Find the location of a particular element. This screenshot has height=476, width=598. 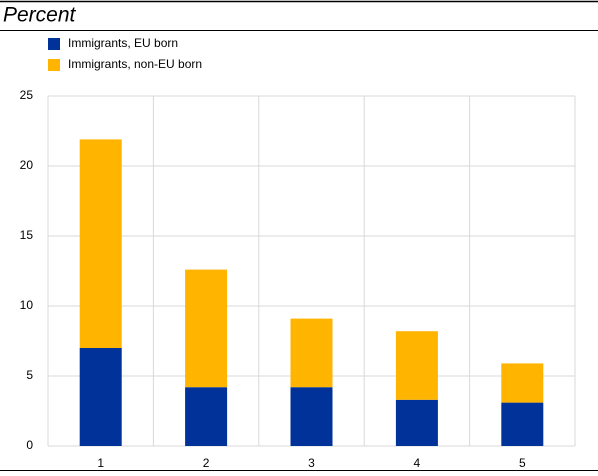

chart-title: Percent is located at coordinates (40, 15).